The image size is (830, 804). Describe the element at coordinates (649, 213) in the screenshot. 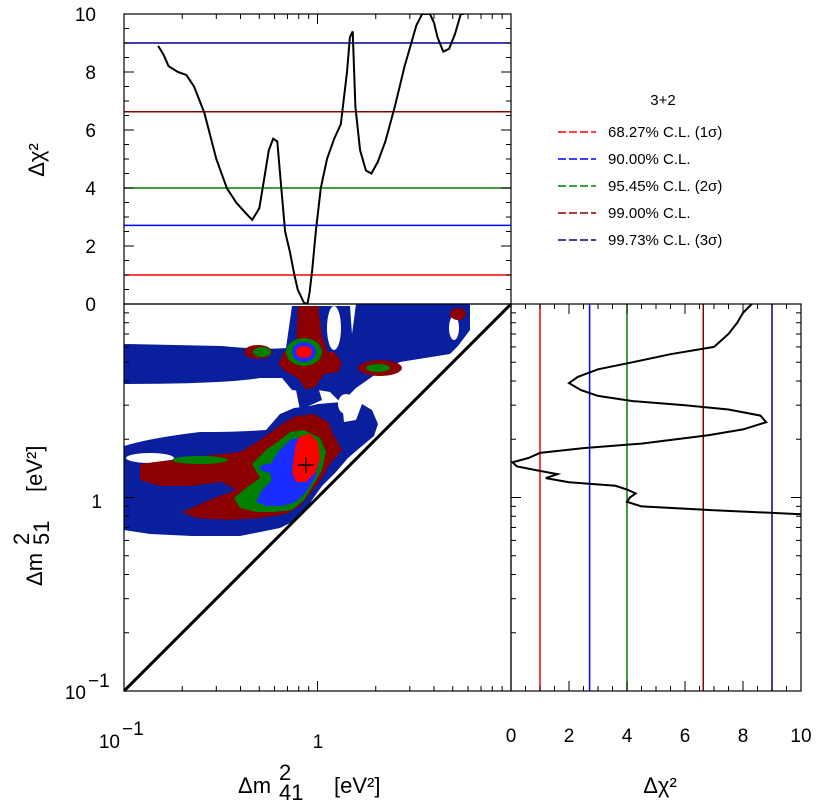

I see `legend-label-3: 99.00% C.L.` at that location.